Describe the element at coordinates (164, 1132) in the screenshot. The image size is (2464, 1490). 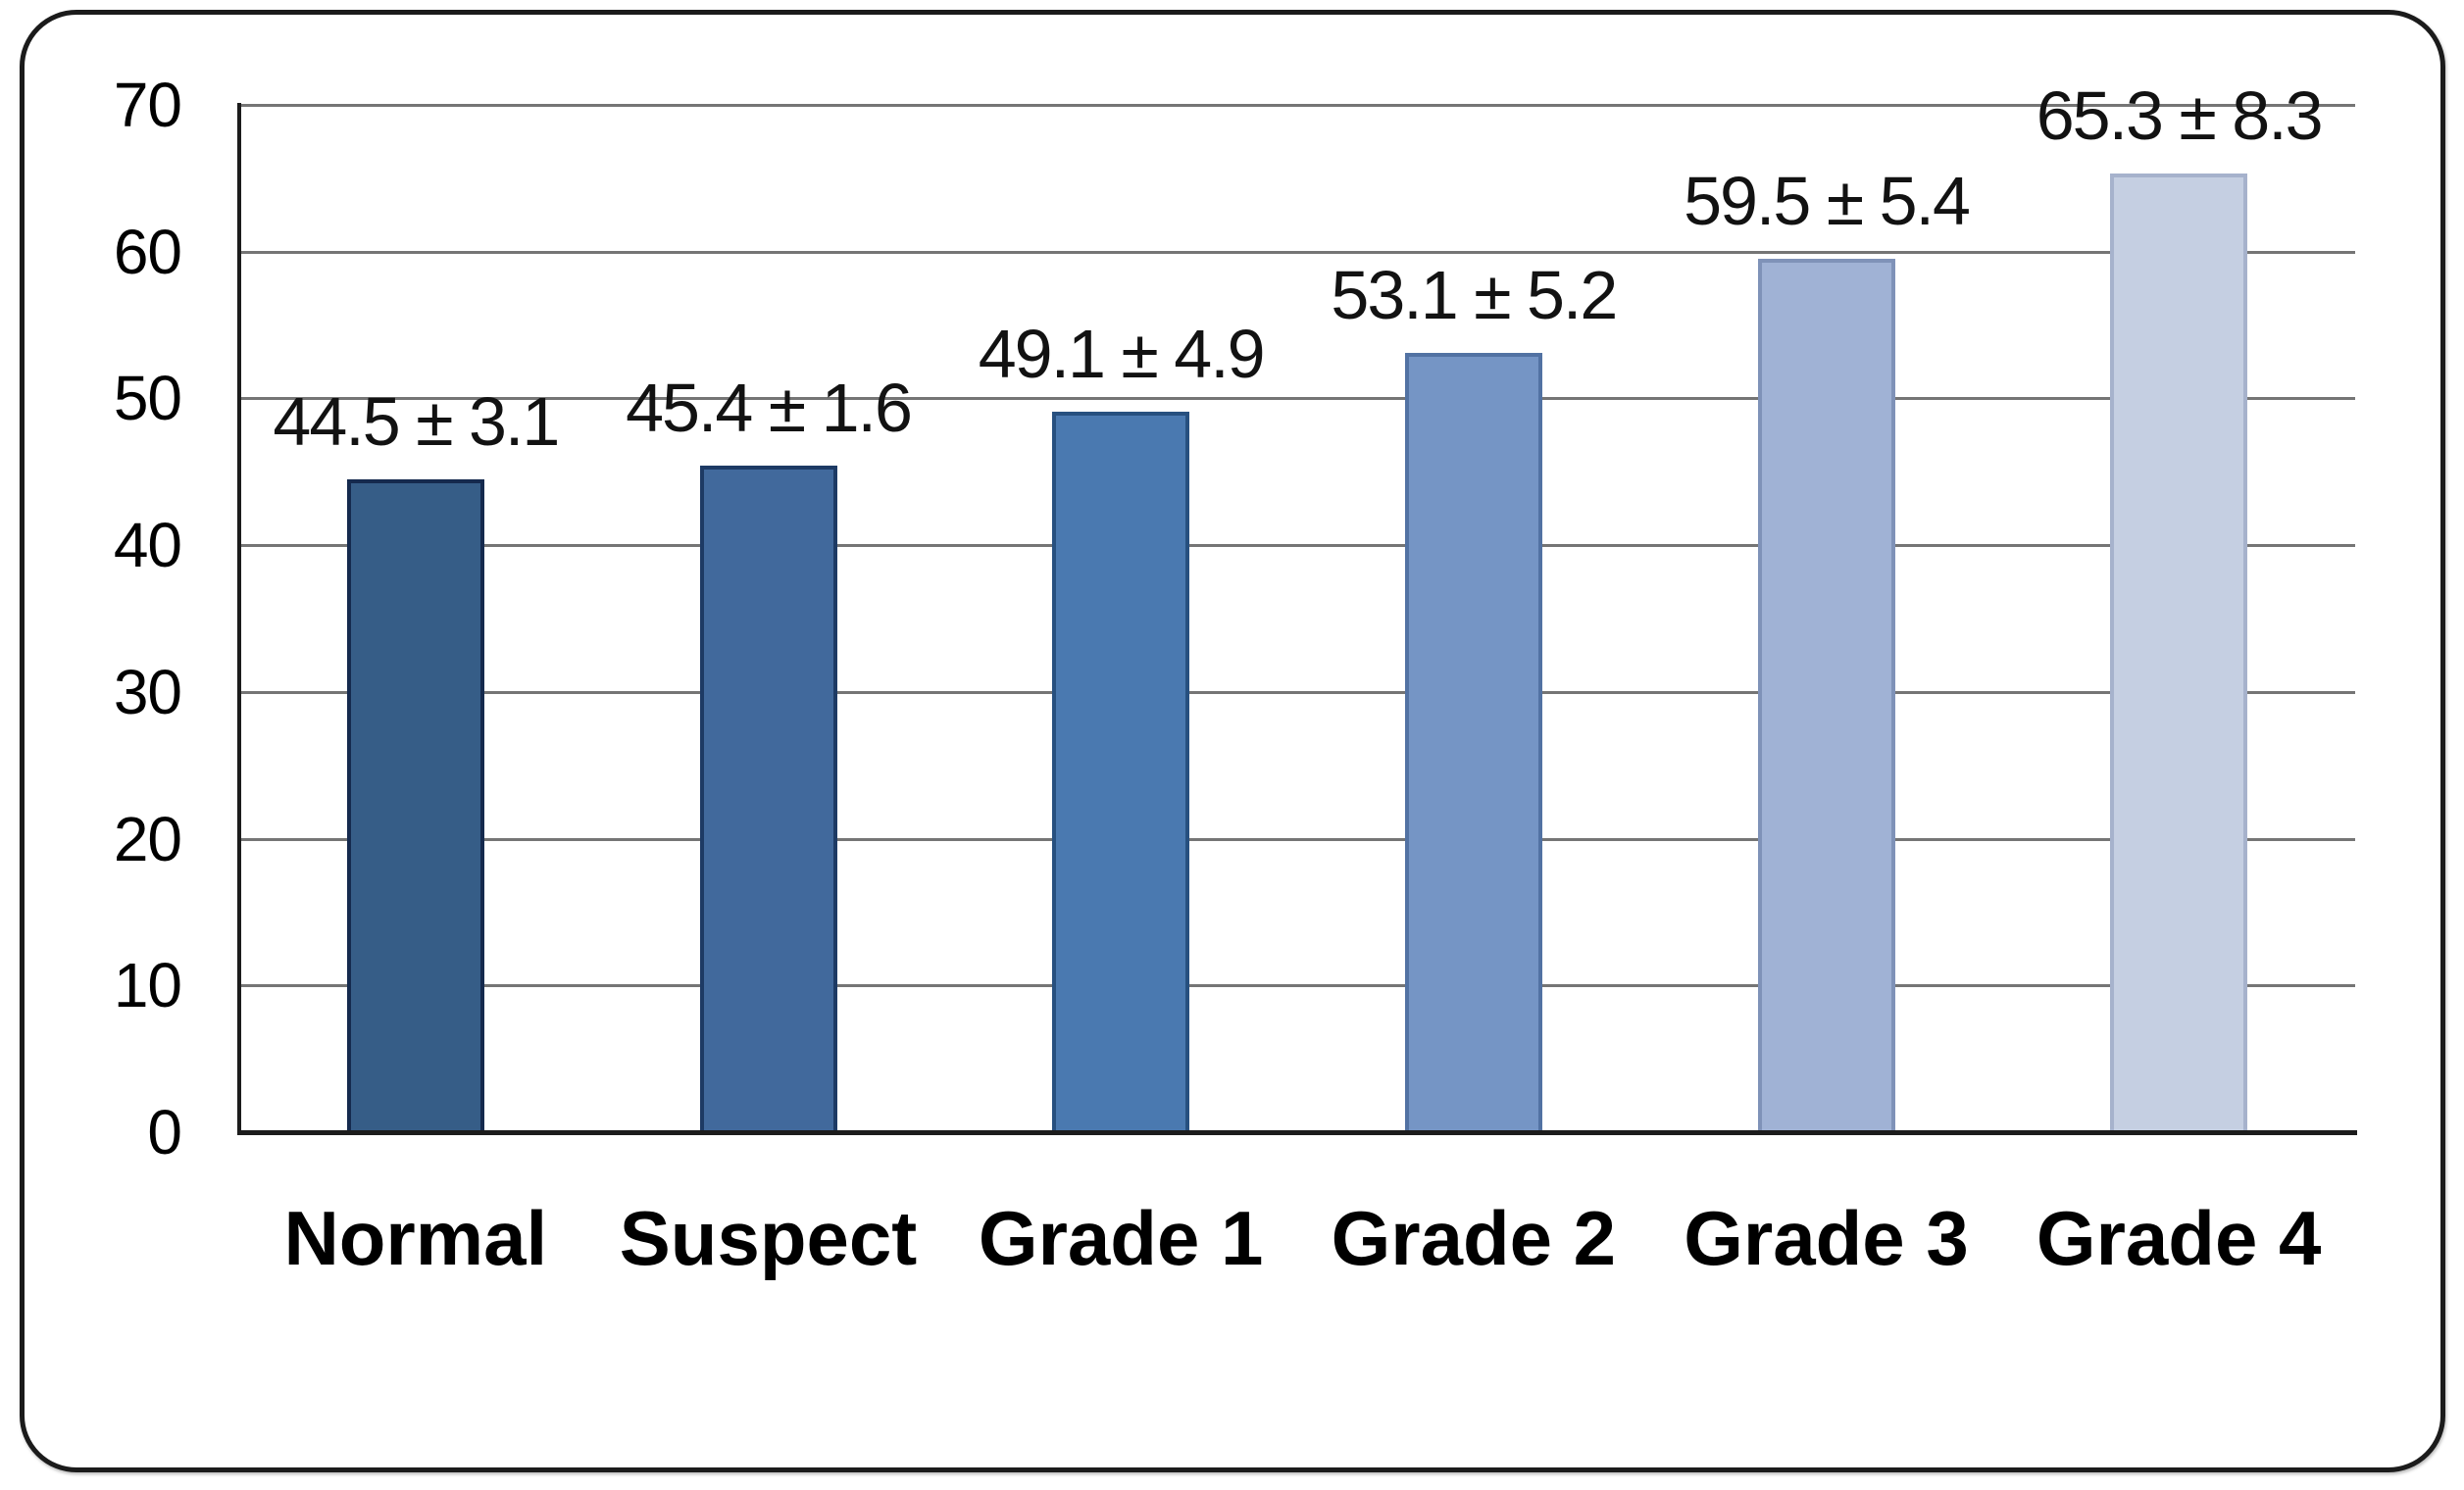
I see `y-tick-label-0: 0` at that location.